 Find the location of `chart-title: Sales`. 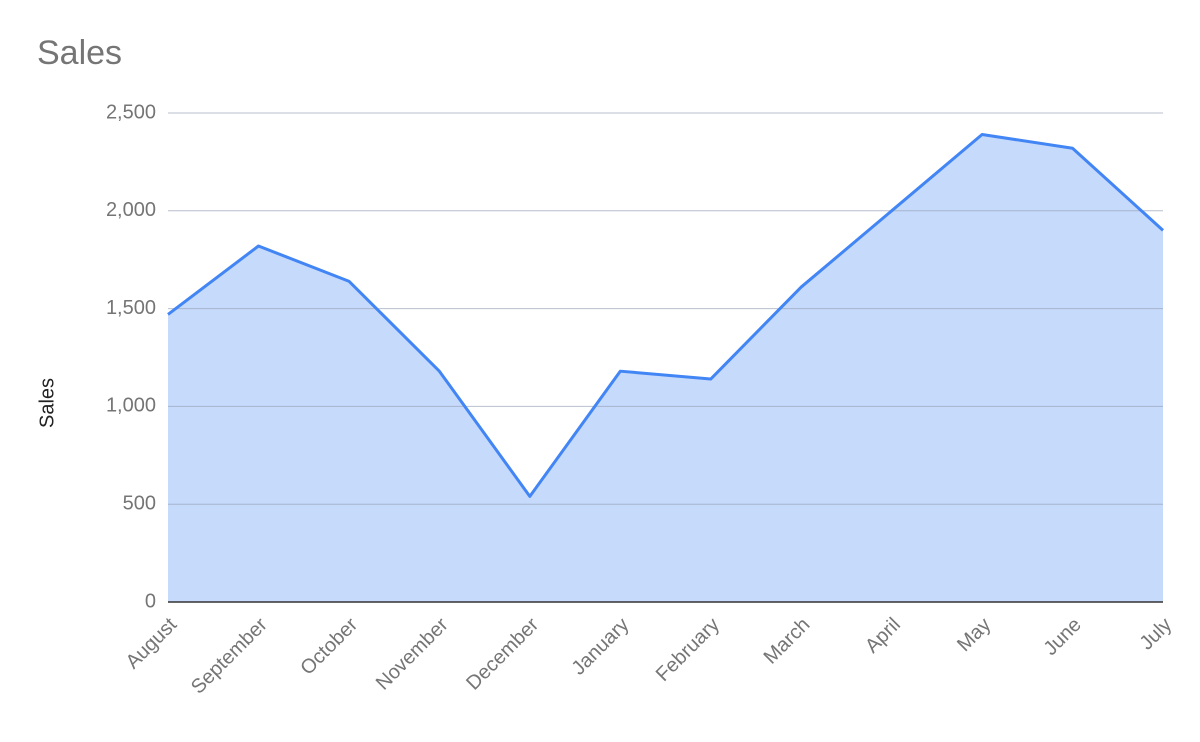

chart-title: Sales is located at coordinates (79, 53).